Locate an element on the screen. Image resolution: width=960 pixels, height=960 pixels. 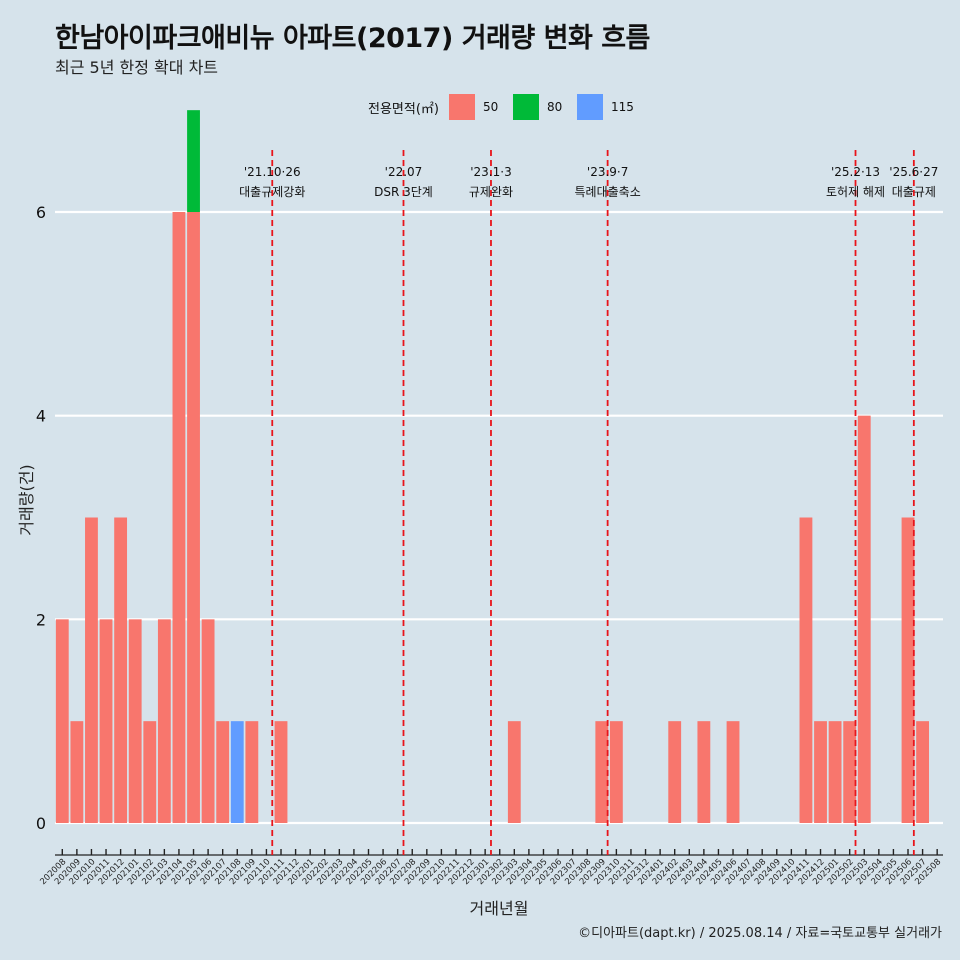
event-date-label: '23.9·7 is located at coordinates (607, 172).